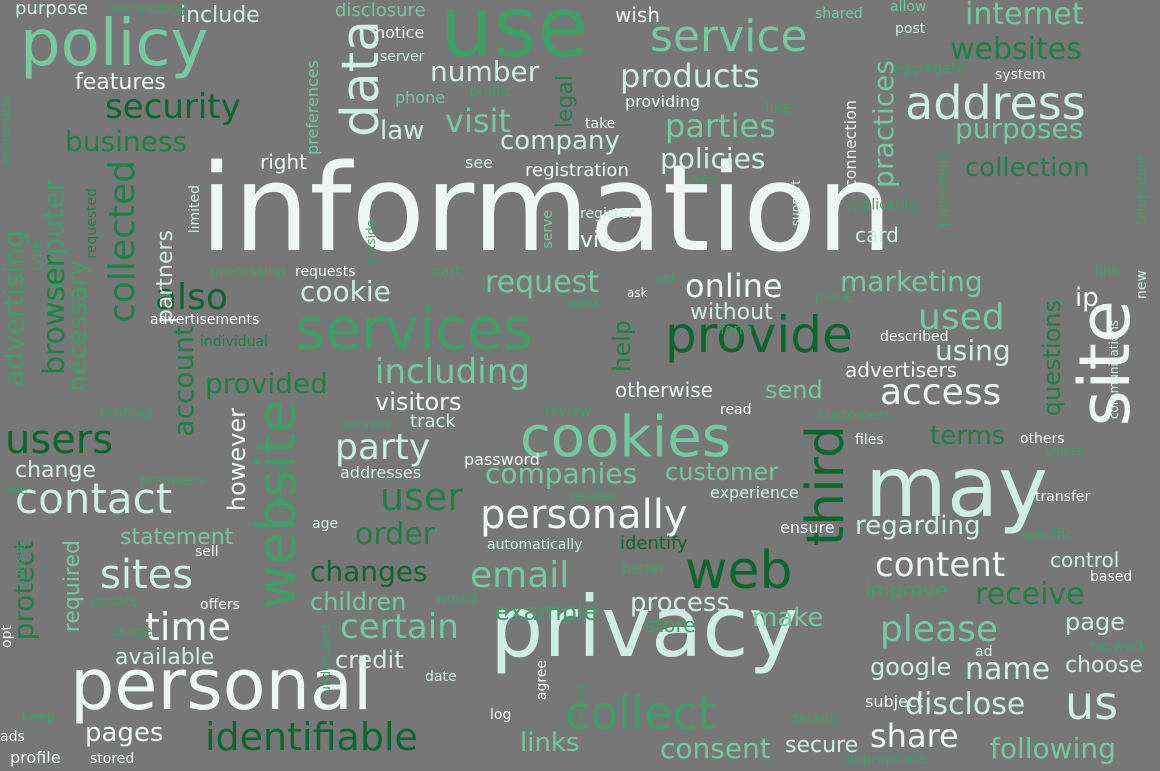 The width and height of the screenshot is (1160, 771). Describe the element at coordinates (550, 743) in the screenshot. I see `word-links: links` at that location.